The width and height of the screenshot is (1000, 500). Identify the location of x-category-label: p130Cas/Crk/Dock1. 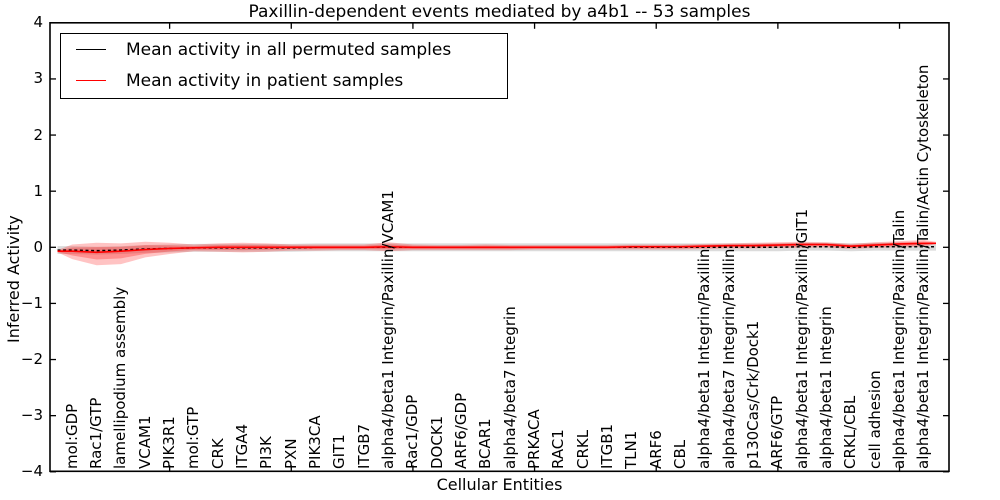
(753, 394).